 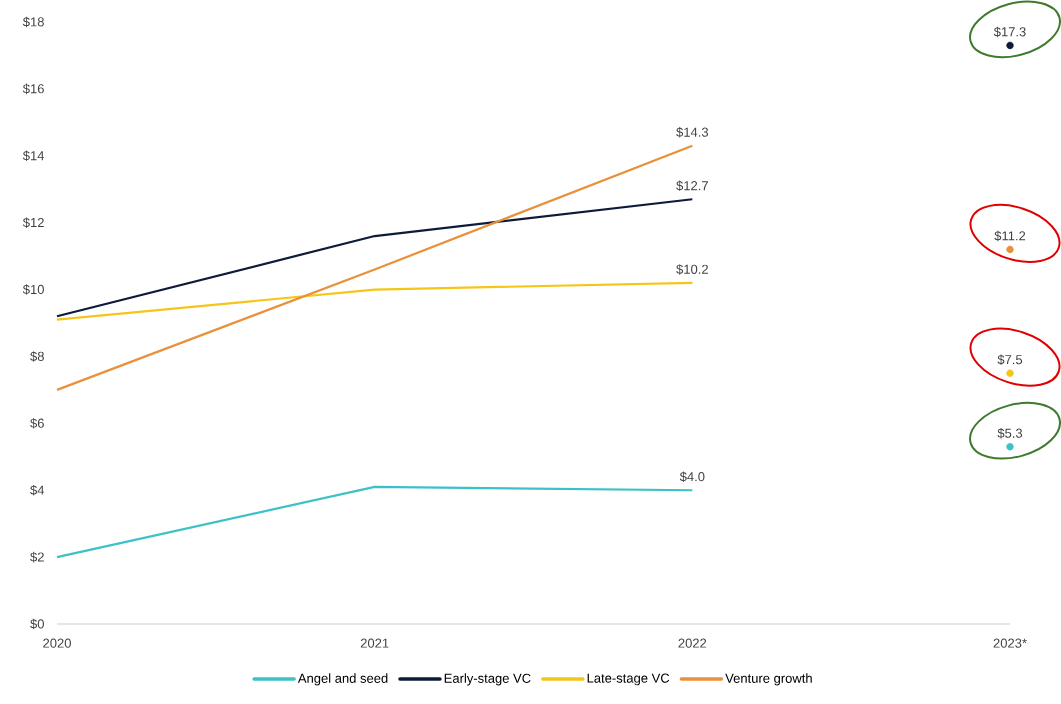 What do you see at coordinates (33, 222) in the screenshot?
I see `y-tick-label: $12` at bounding box center [33, 222].